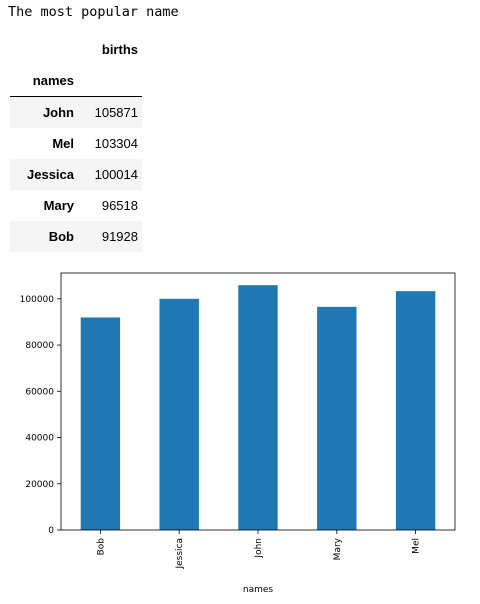 The width and height of the screenshot is (480, 604). I want to click on row-index: Mary, so click(58, 205).